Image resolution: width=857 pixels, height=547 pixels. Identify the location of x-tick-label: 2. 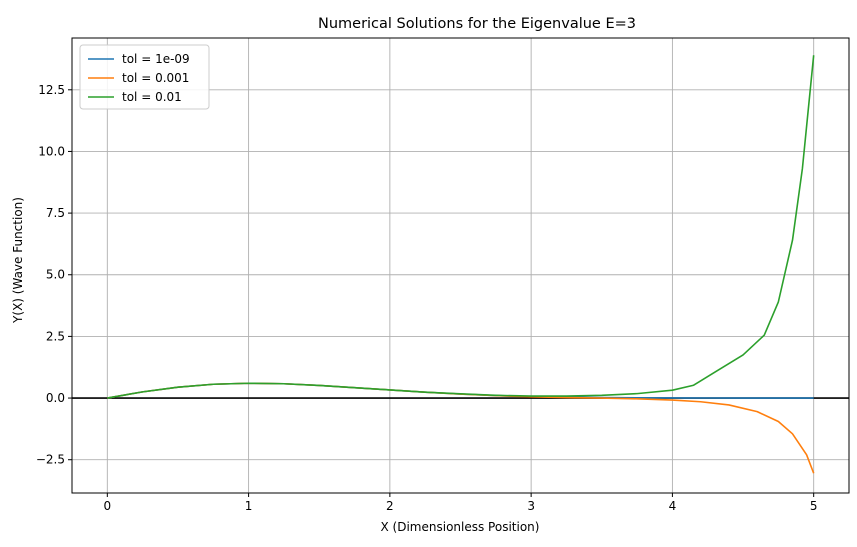
(390, 506).